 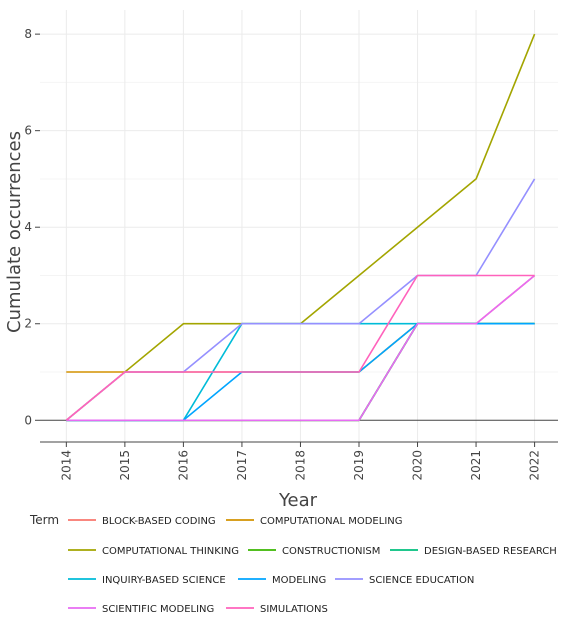 What do you see at coordinates (331, 551) in the screenshot?
I see `legend-label: CONSTRUCTIONISM` at bounding box center [331, 551].